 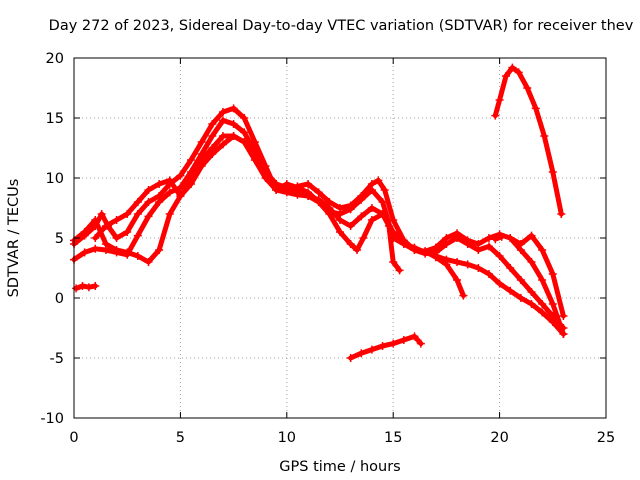 What do you see at coordinates (55, 59) in the screenshot?
I see `y-tick-label: 20` at bounding box center [55, 59].